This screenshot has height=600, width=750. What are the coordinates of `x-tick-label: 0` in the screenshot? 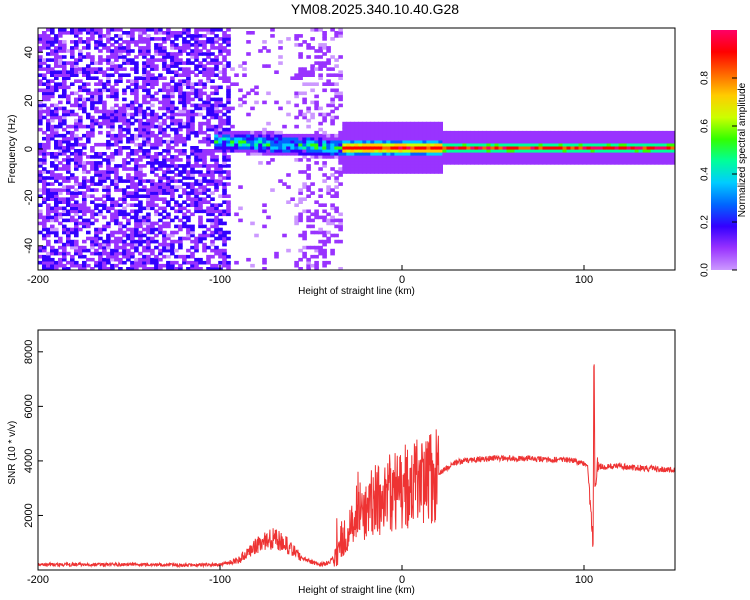 It's located at (402, 580).